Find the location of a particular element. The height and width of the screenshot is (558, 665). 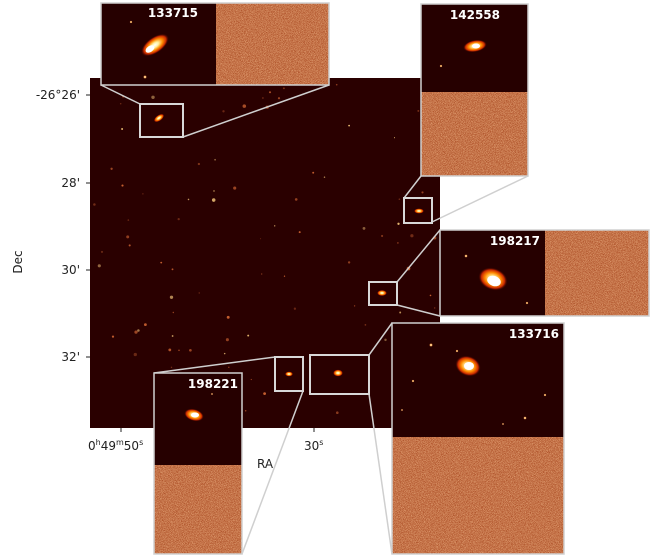

inset-id-label: 198217 is located at coordinates (515, 241).